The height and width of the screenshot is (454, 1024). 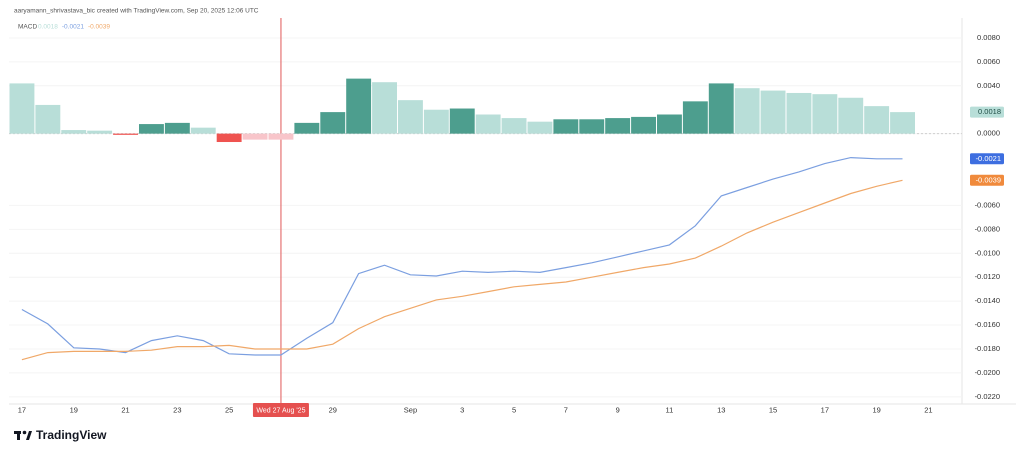 I want to click on crosshair-label: Wed 27 Aug '25, so click(x=280, y=410).